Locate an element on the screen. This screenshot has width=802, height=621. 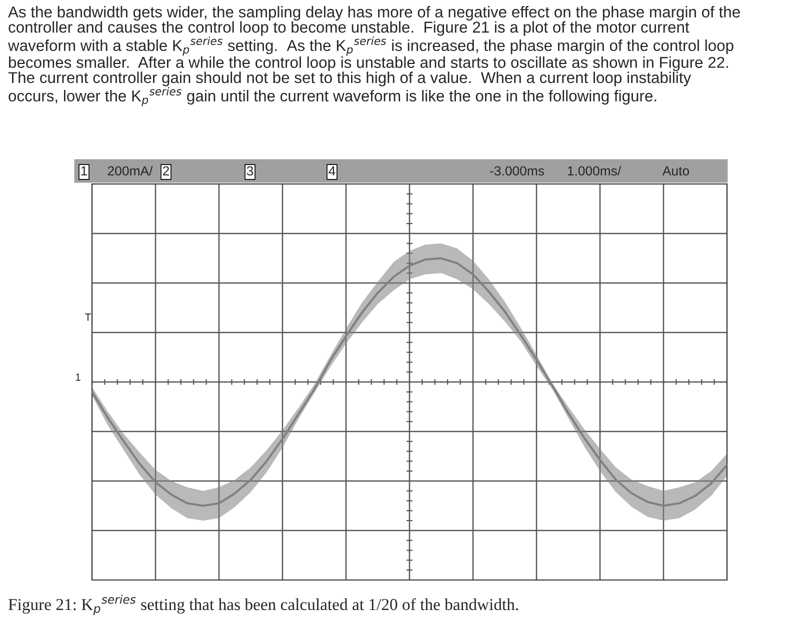
text: Auto is located at coordinates (676, 171).